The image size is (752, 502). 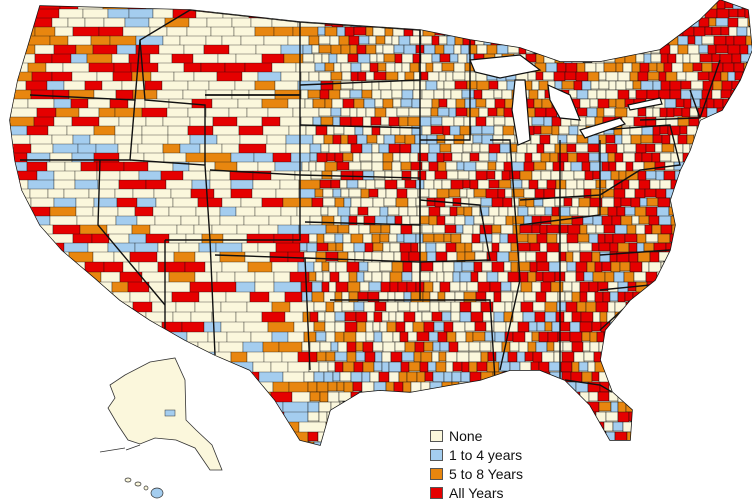 I want to click on border-ok, so click(x=362, y=279).